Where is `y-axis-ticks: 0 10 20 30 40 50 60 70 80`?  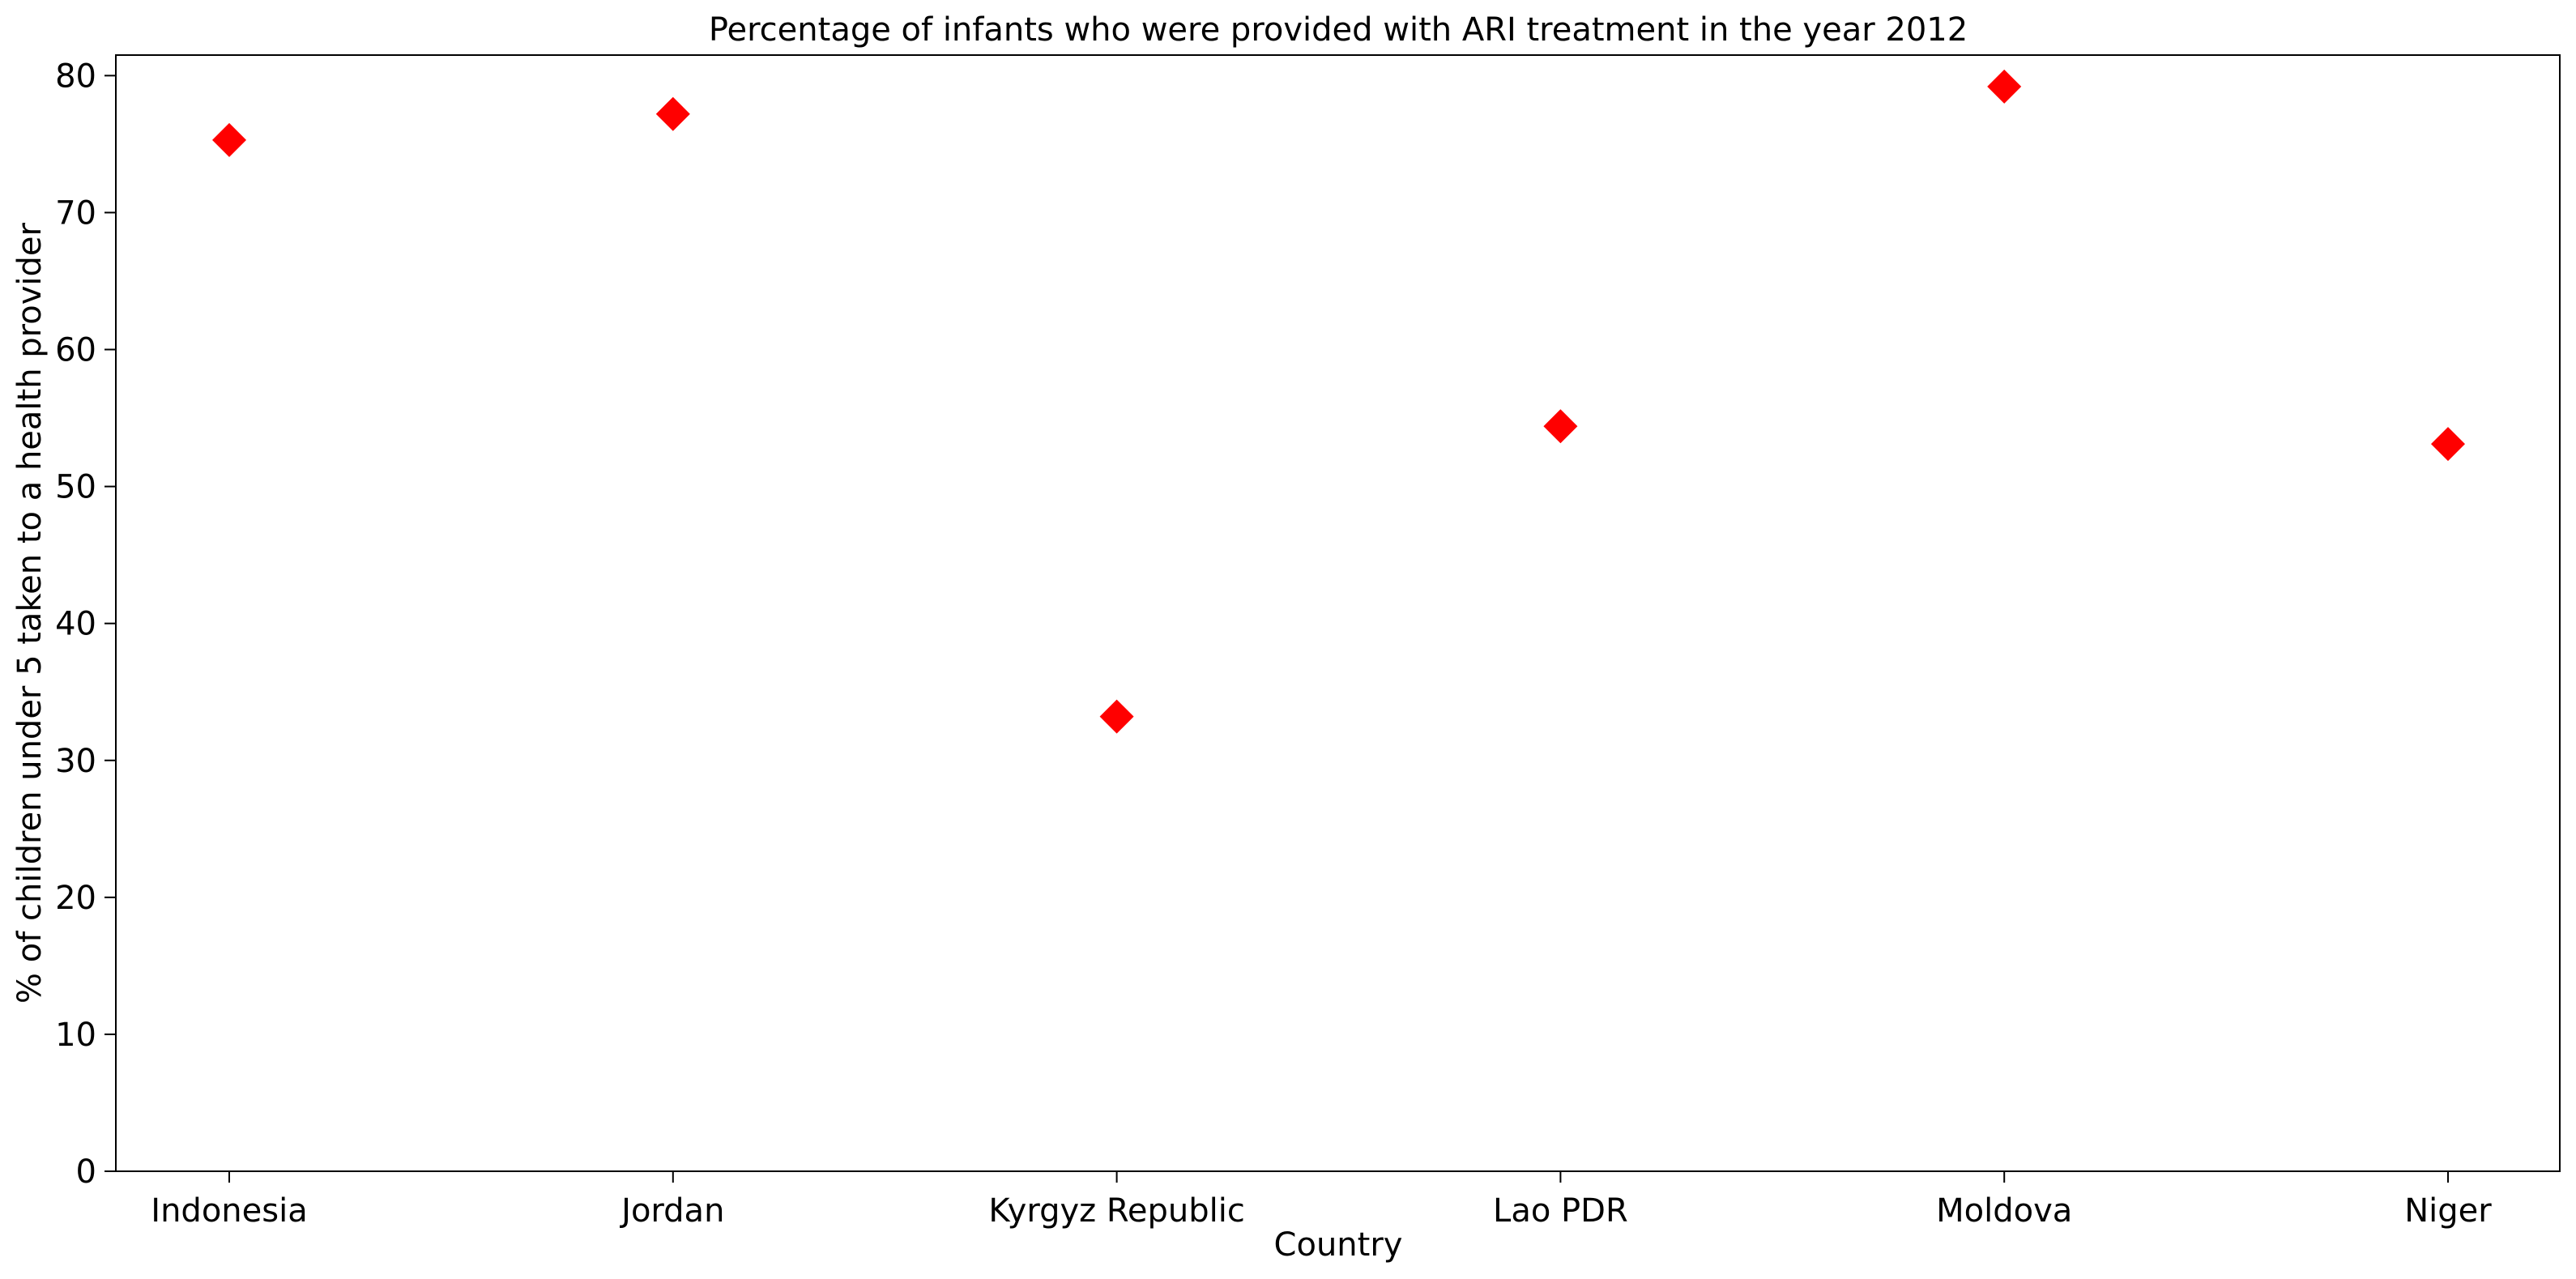 y-axis-ticks: 0 10 20 30 40 50 60 70 80 is located at coordinates (85, 624).